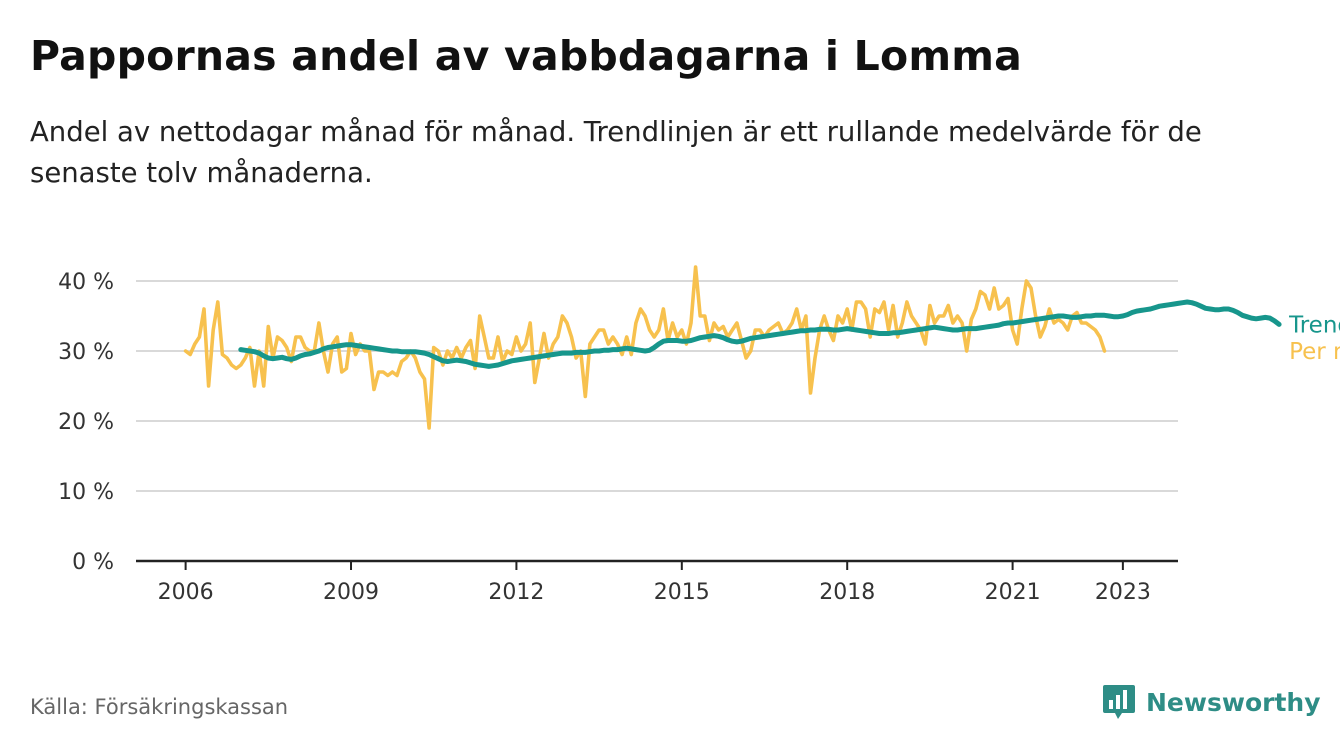 This screenshot has width=1340, height=753. I want to click on y-tick-label: 30 %, so click(86, 352).